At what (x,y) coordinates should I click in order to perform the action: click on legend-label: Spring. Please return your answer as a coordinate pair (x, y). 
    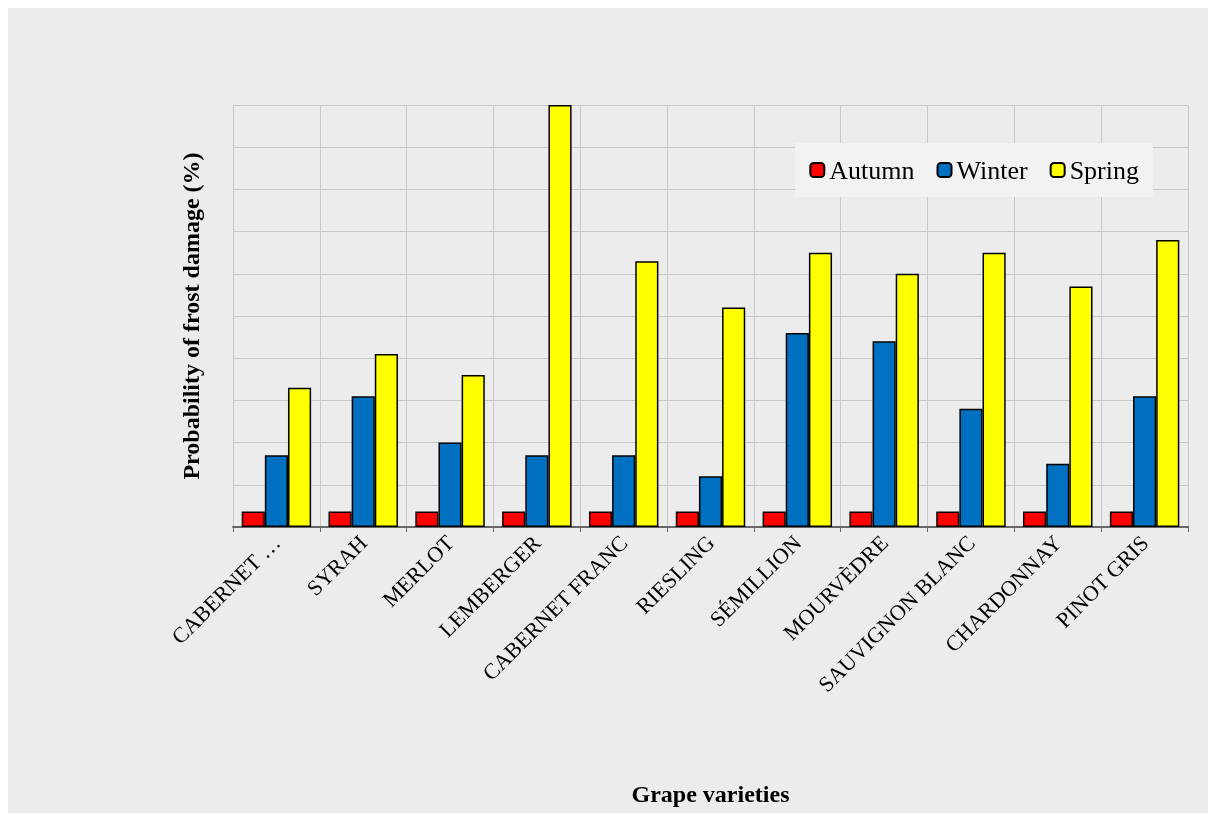
    Looking at the image, I should click on (1104, 170).